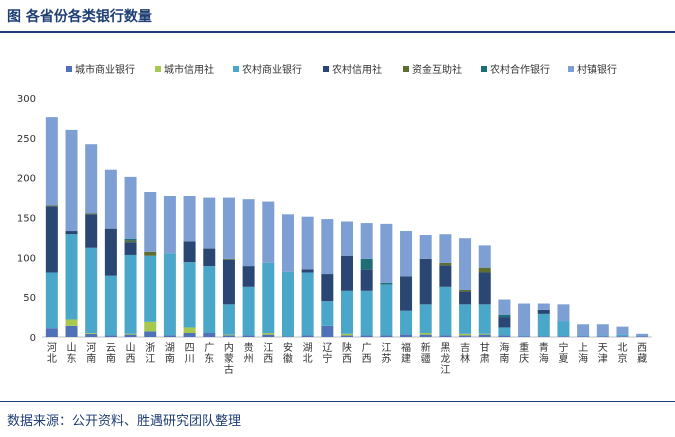 The width and height of the screenshot is (675, 437). What do you see at coordinates (229, 358) in the screenshot?
I see `x-tick-label: 内蒙古` at bounding box center [229, 358].